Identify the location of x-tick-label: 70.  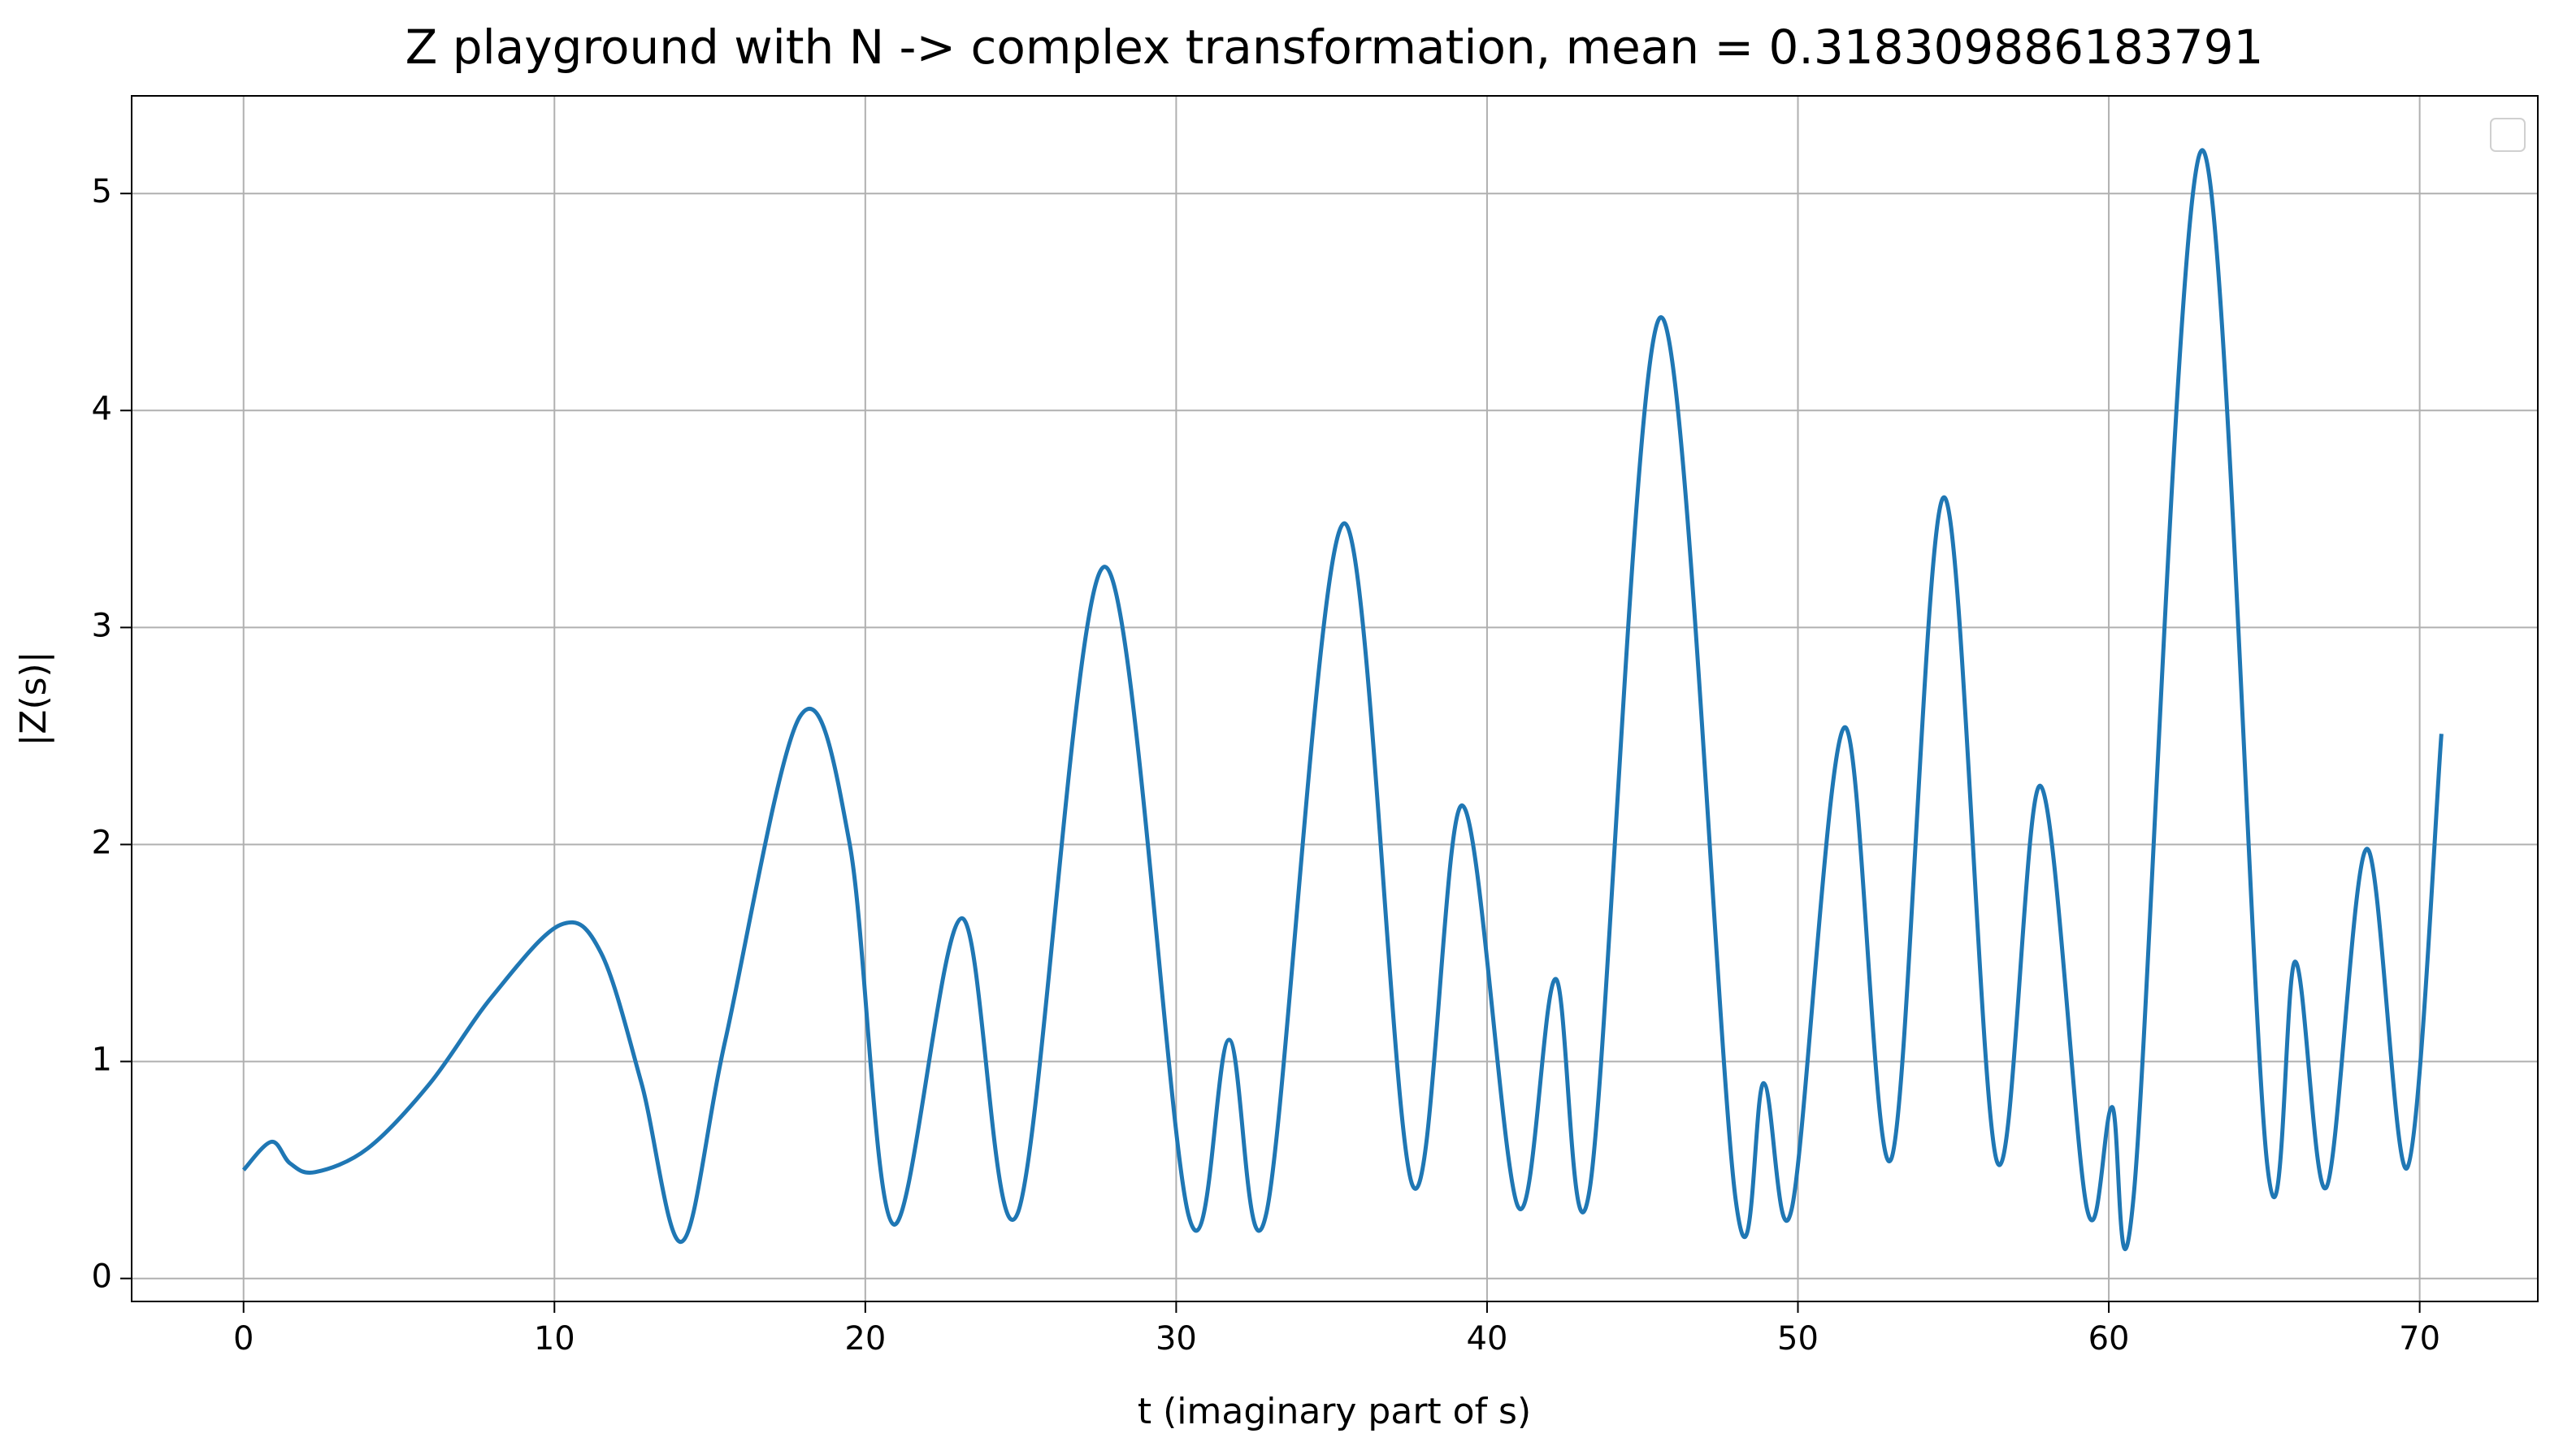
(2419, 1339).